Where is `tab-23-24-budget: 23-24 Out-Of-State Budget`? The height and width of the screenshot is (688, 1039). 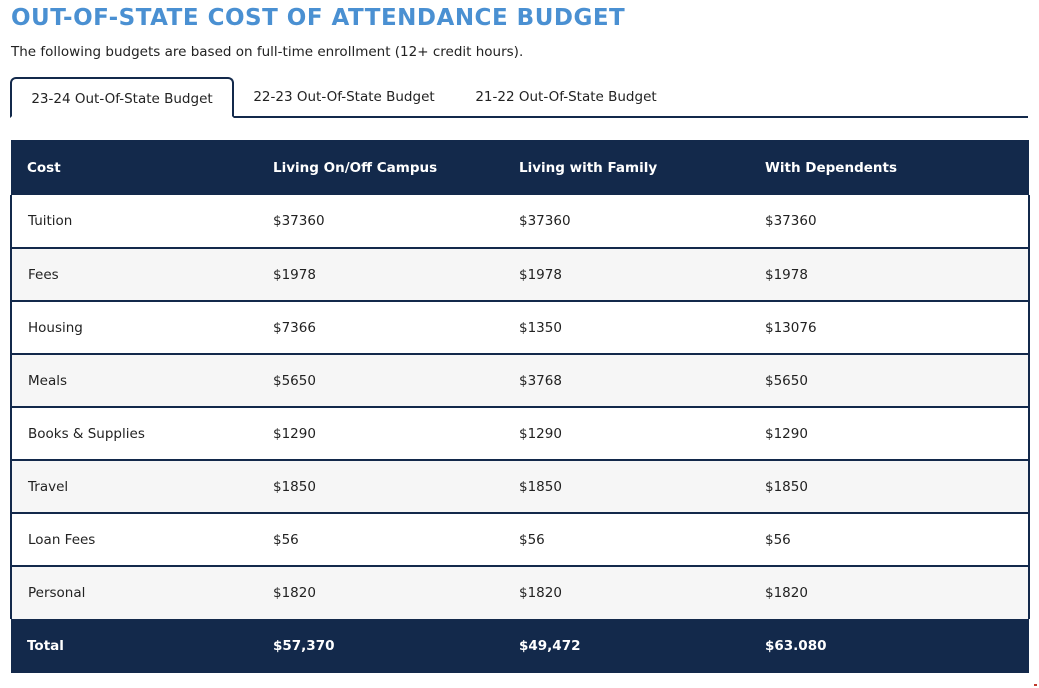 tab-23-24-budget: 23-24 Out-Of-State Budget is located at coordinates (122, 97).